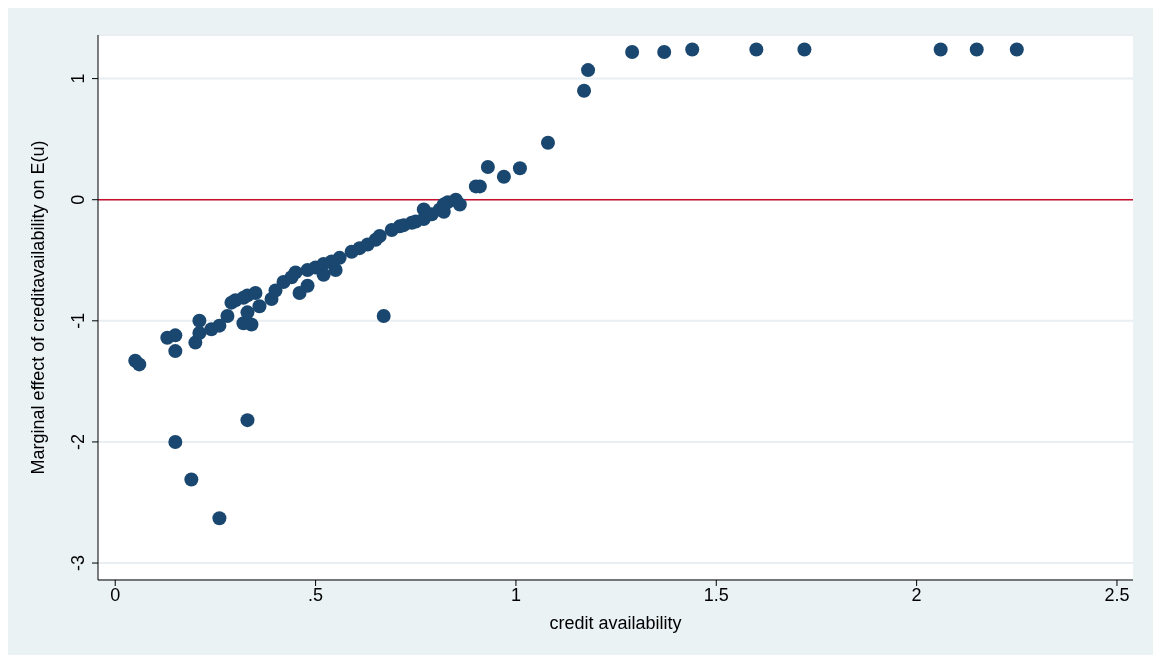 The height and width of the screenshot is (663, 1161). What do you see at coordinates (115, 594) in the screenshot?
I see `x-tick-label: 0` at bounding box center [115, 594].